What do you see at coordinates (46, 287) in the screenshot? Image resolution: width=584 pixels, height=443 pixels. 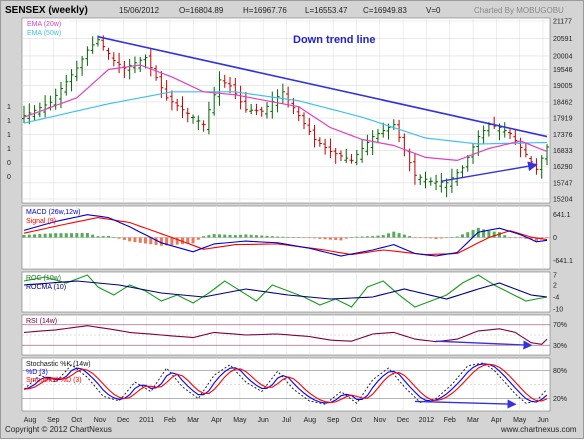 I see `legend-rocma: ROCMA (10)` at bounding box center [46, 287].